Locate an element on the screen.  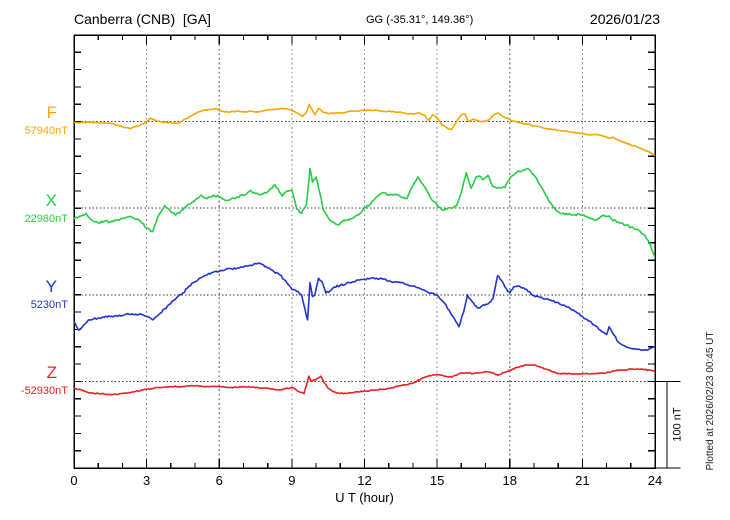
x-tick-label: 18 is located at coordinates (509, 480).